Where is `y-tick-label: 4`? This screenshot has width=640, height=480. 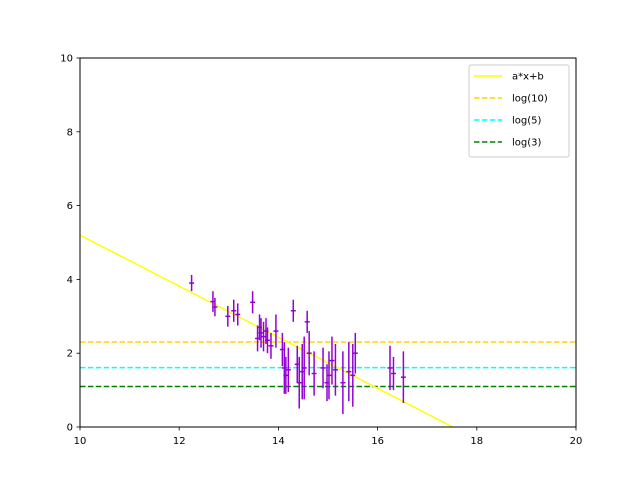
y-tick-label: 4 is located at coordinates (70, 280).